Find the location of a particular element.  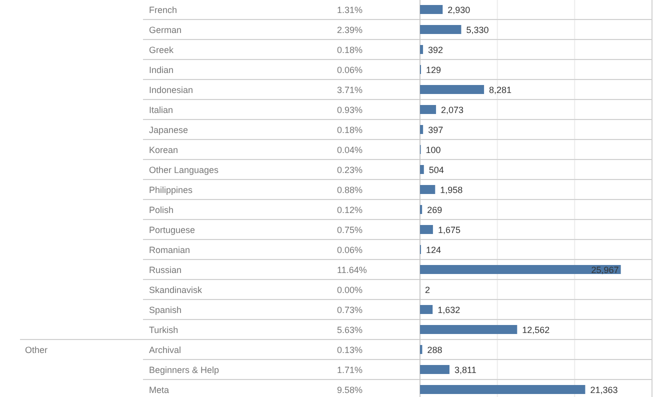

text: 11.64% is located at coordinates (352, 270).